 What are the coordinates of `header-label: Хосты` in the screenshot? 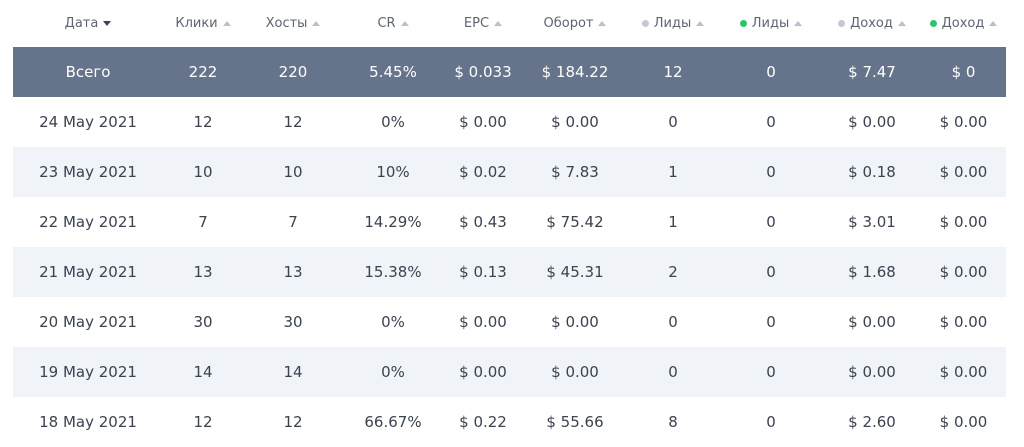 It's located at (286, 23).